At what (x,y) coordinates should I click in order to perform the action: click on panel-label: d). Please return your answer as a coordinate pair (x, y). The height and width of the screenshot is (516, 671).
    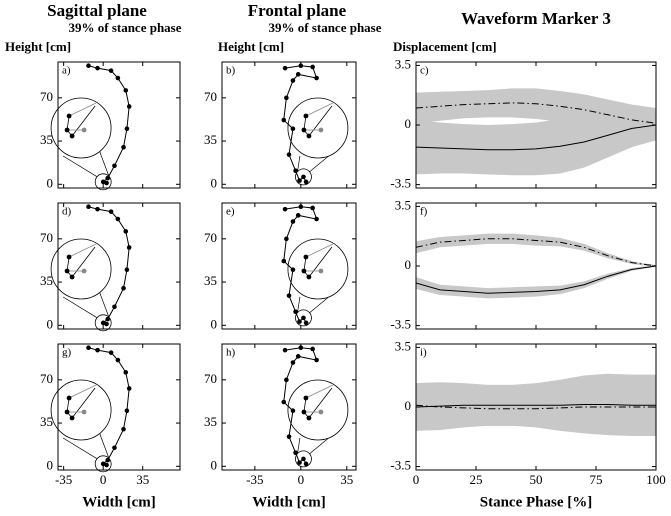
    Looking at the image, I should click on (67, 212).